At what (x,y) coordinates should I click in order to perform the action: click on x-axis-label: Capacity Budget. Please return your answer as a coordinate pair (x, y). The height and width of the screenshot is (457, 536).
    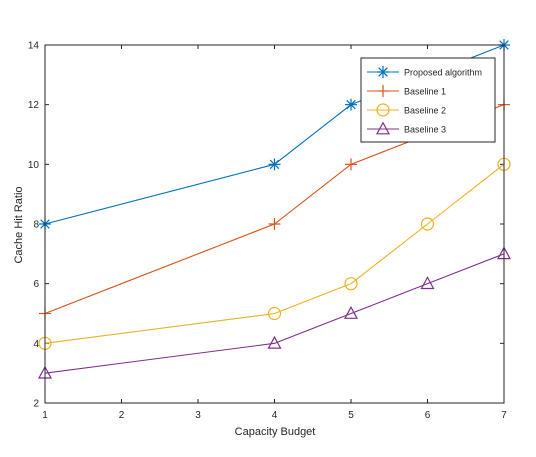
    Looking at the image, I should click on (275, 432).